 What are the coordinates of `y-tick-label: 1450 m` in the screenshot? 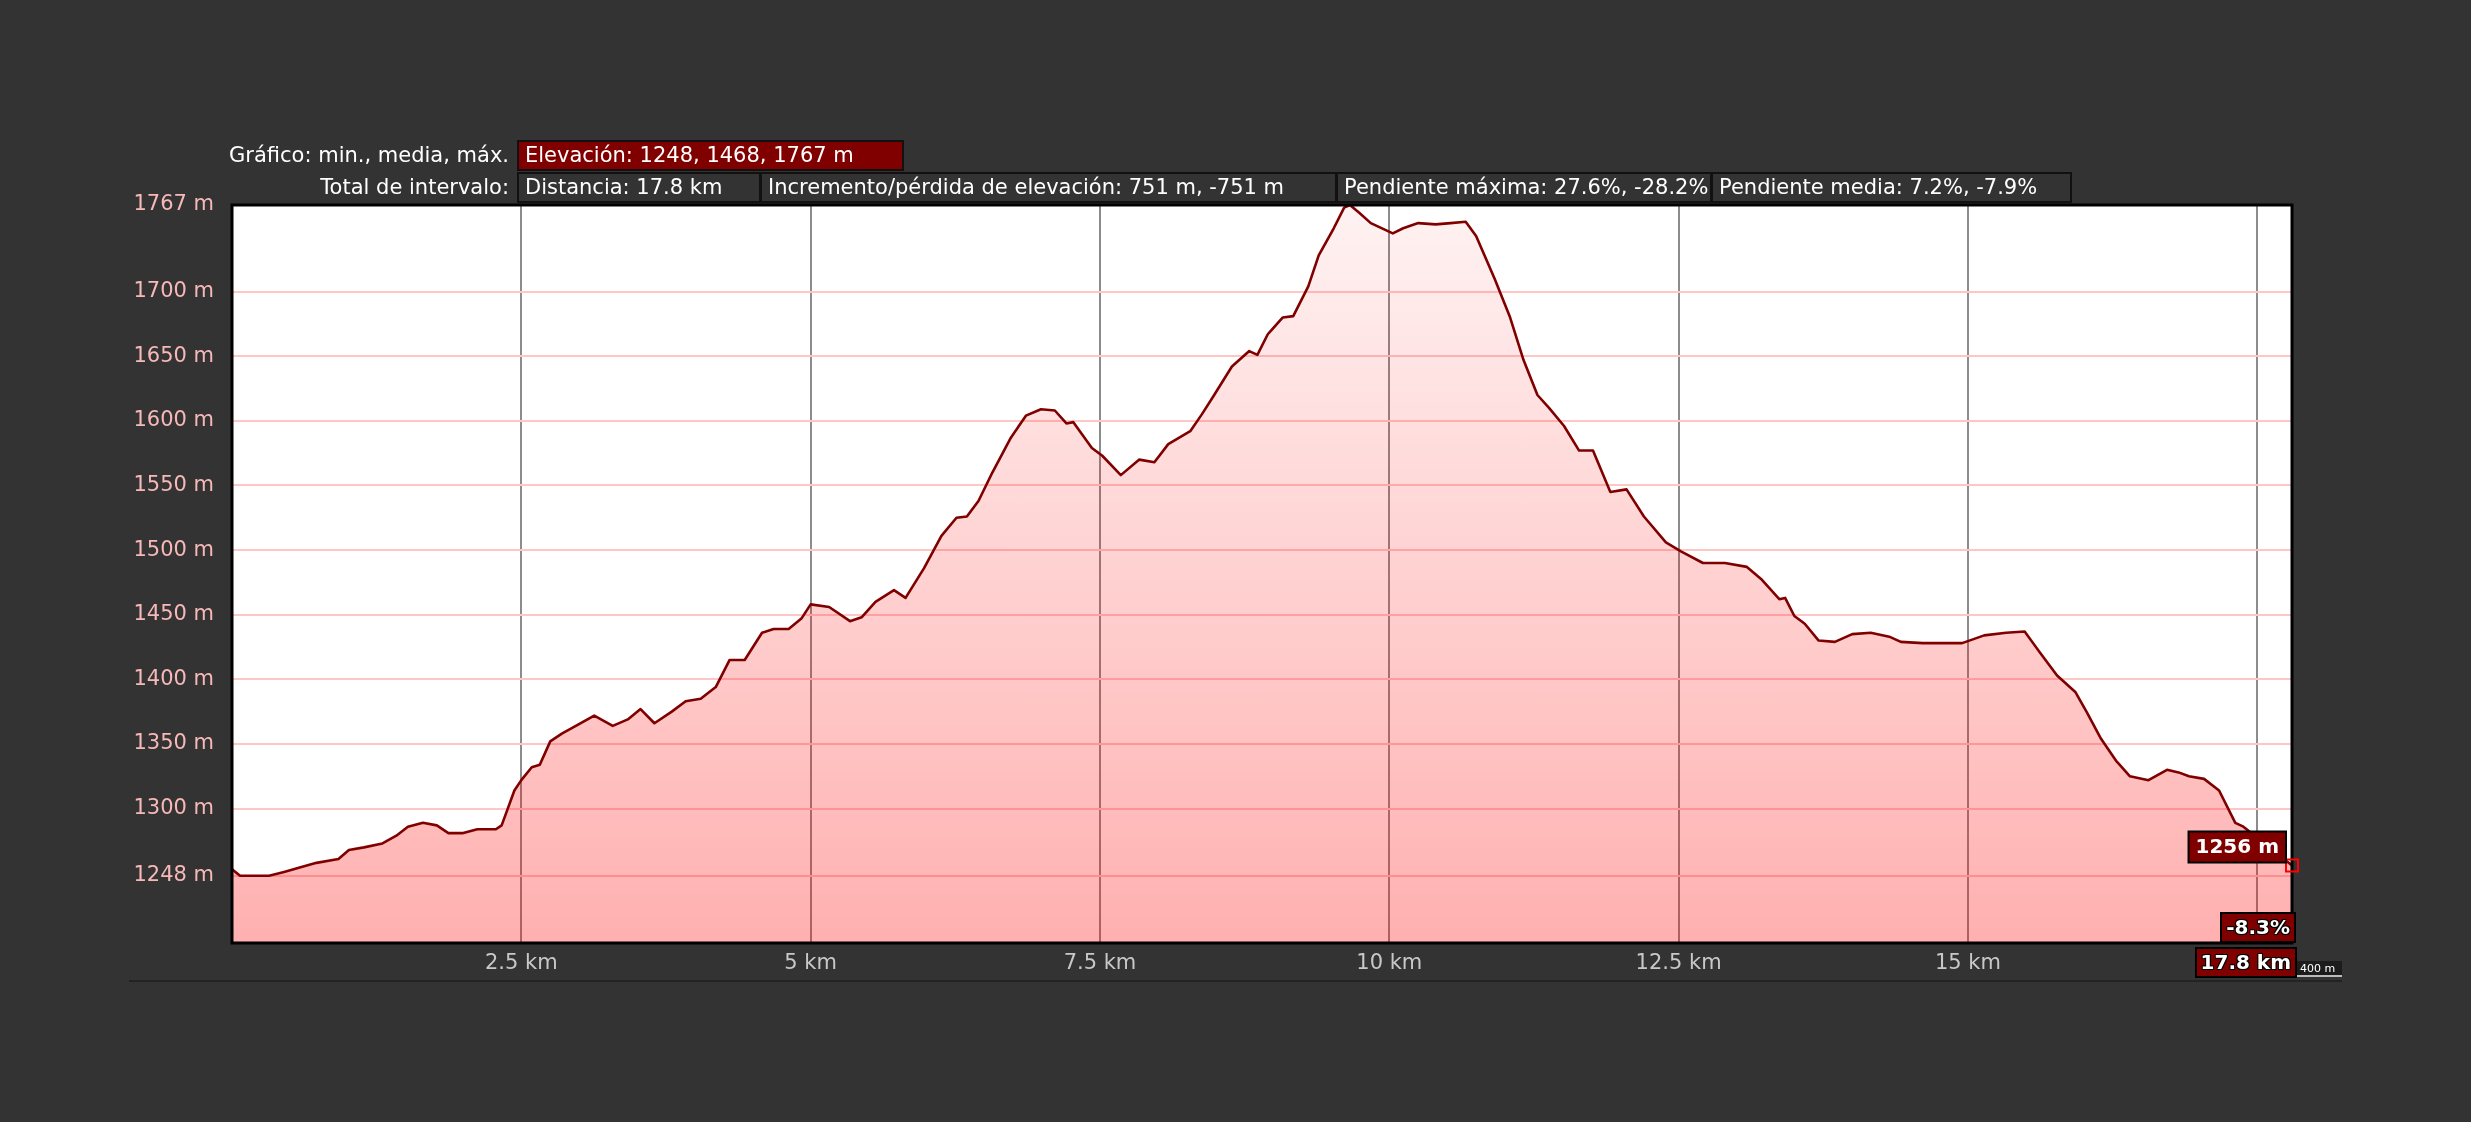 It's located at (173, 613).